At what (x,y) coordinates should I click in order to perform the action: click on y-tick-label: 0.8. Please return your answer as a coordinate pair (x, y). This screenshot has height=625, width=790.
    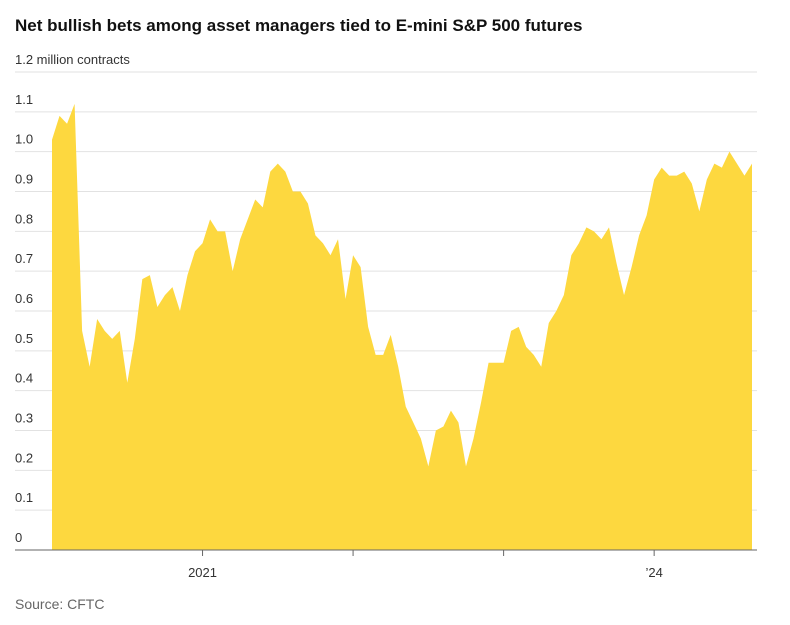
    Looking at the image, I should click on (24, 218).